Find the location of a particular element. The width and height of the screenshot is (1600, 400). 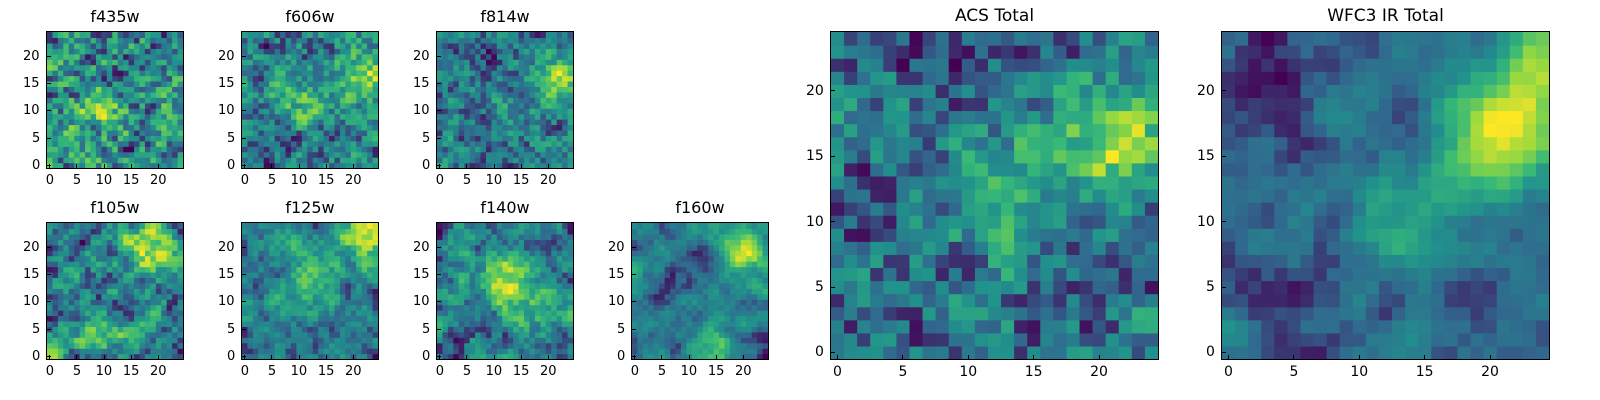

panel-title: f140w is located at coordinates (505, 207).